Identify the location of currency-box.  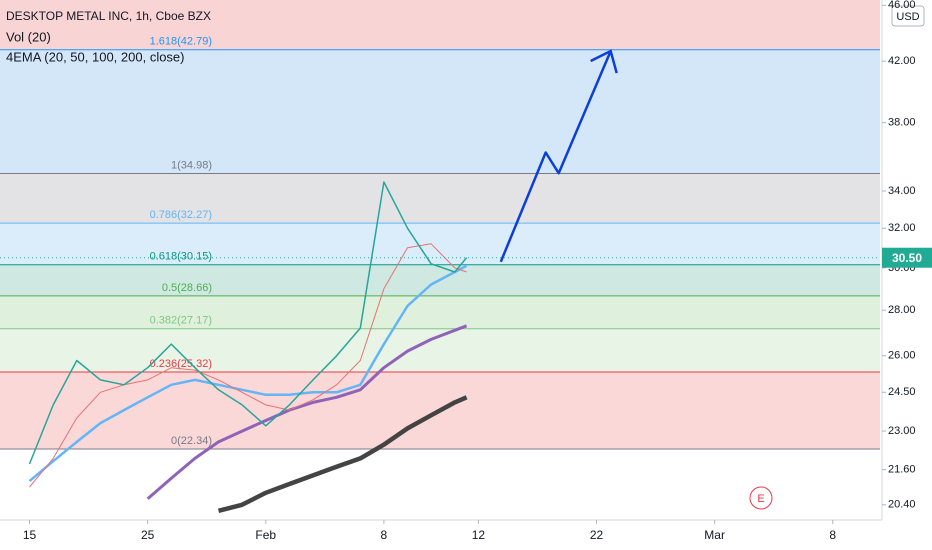
(908, 16).